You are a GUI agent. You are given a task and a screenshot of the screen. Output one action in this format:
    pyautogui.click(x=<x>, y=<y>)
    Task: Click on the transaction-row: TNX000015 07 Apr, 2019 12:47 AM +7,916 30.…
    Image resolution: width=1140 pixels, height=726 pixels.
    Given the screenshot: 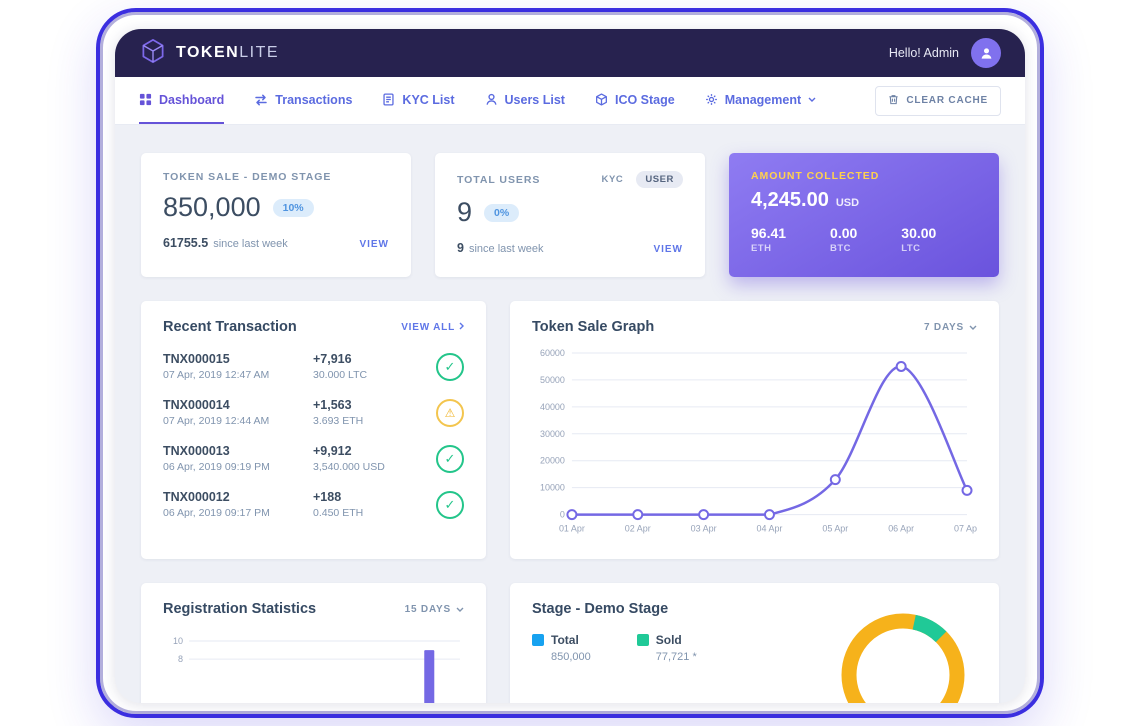 What is the action you would take?
    pyautogui.click(x=313, y=366)
    